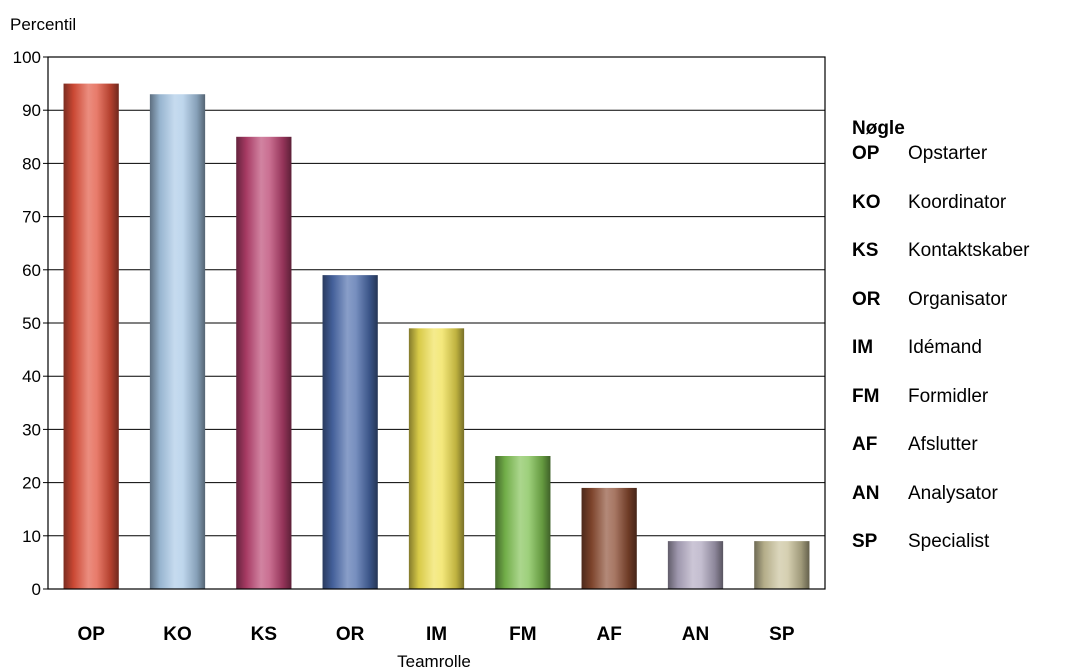 The width and height of the screenshot is (1066, 672). What do you see at coordinates (865, 541) in the screenshot?
I see `legend-code: SP` at bounding box center [865, 541].